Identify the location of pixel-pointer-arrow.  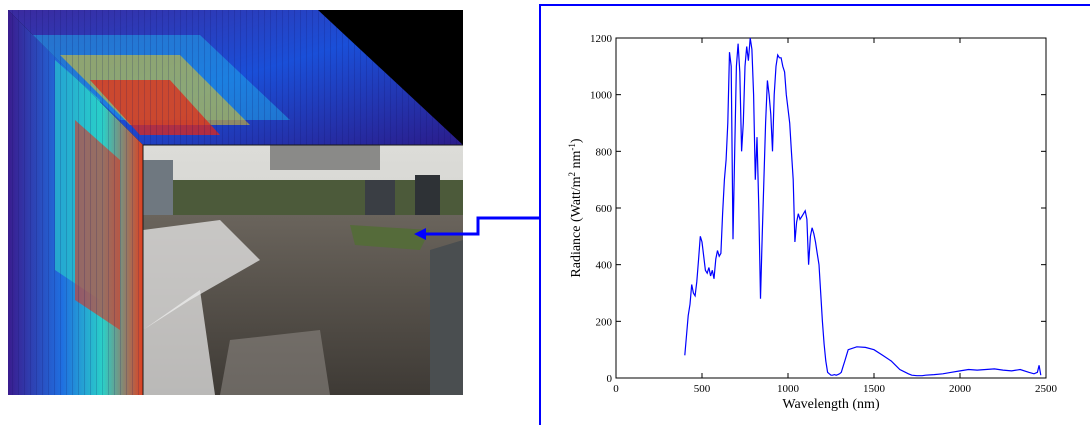
(477, 228).